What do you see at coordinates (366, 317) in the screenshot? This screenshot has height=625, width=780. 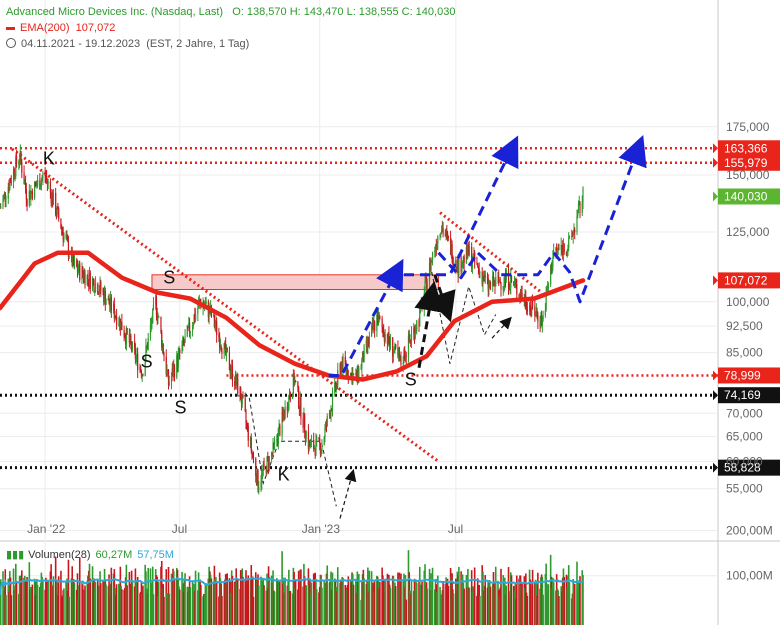 I see `blue-projection-arrow` at bounding box center [366, 317].